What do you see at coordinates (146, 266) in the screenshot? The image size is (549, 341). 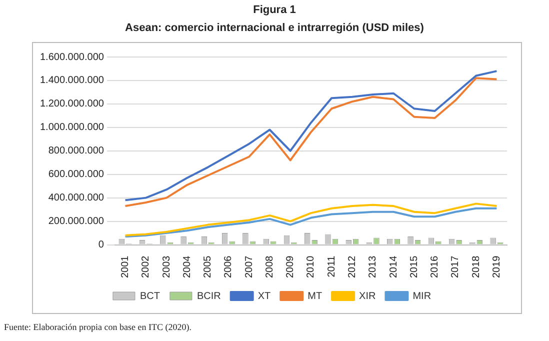 I see `x-tick-label: 2002` at bounding box center [146, 266].